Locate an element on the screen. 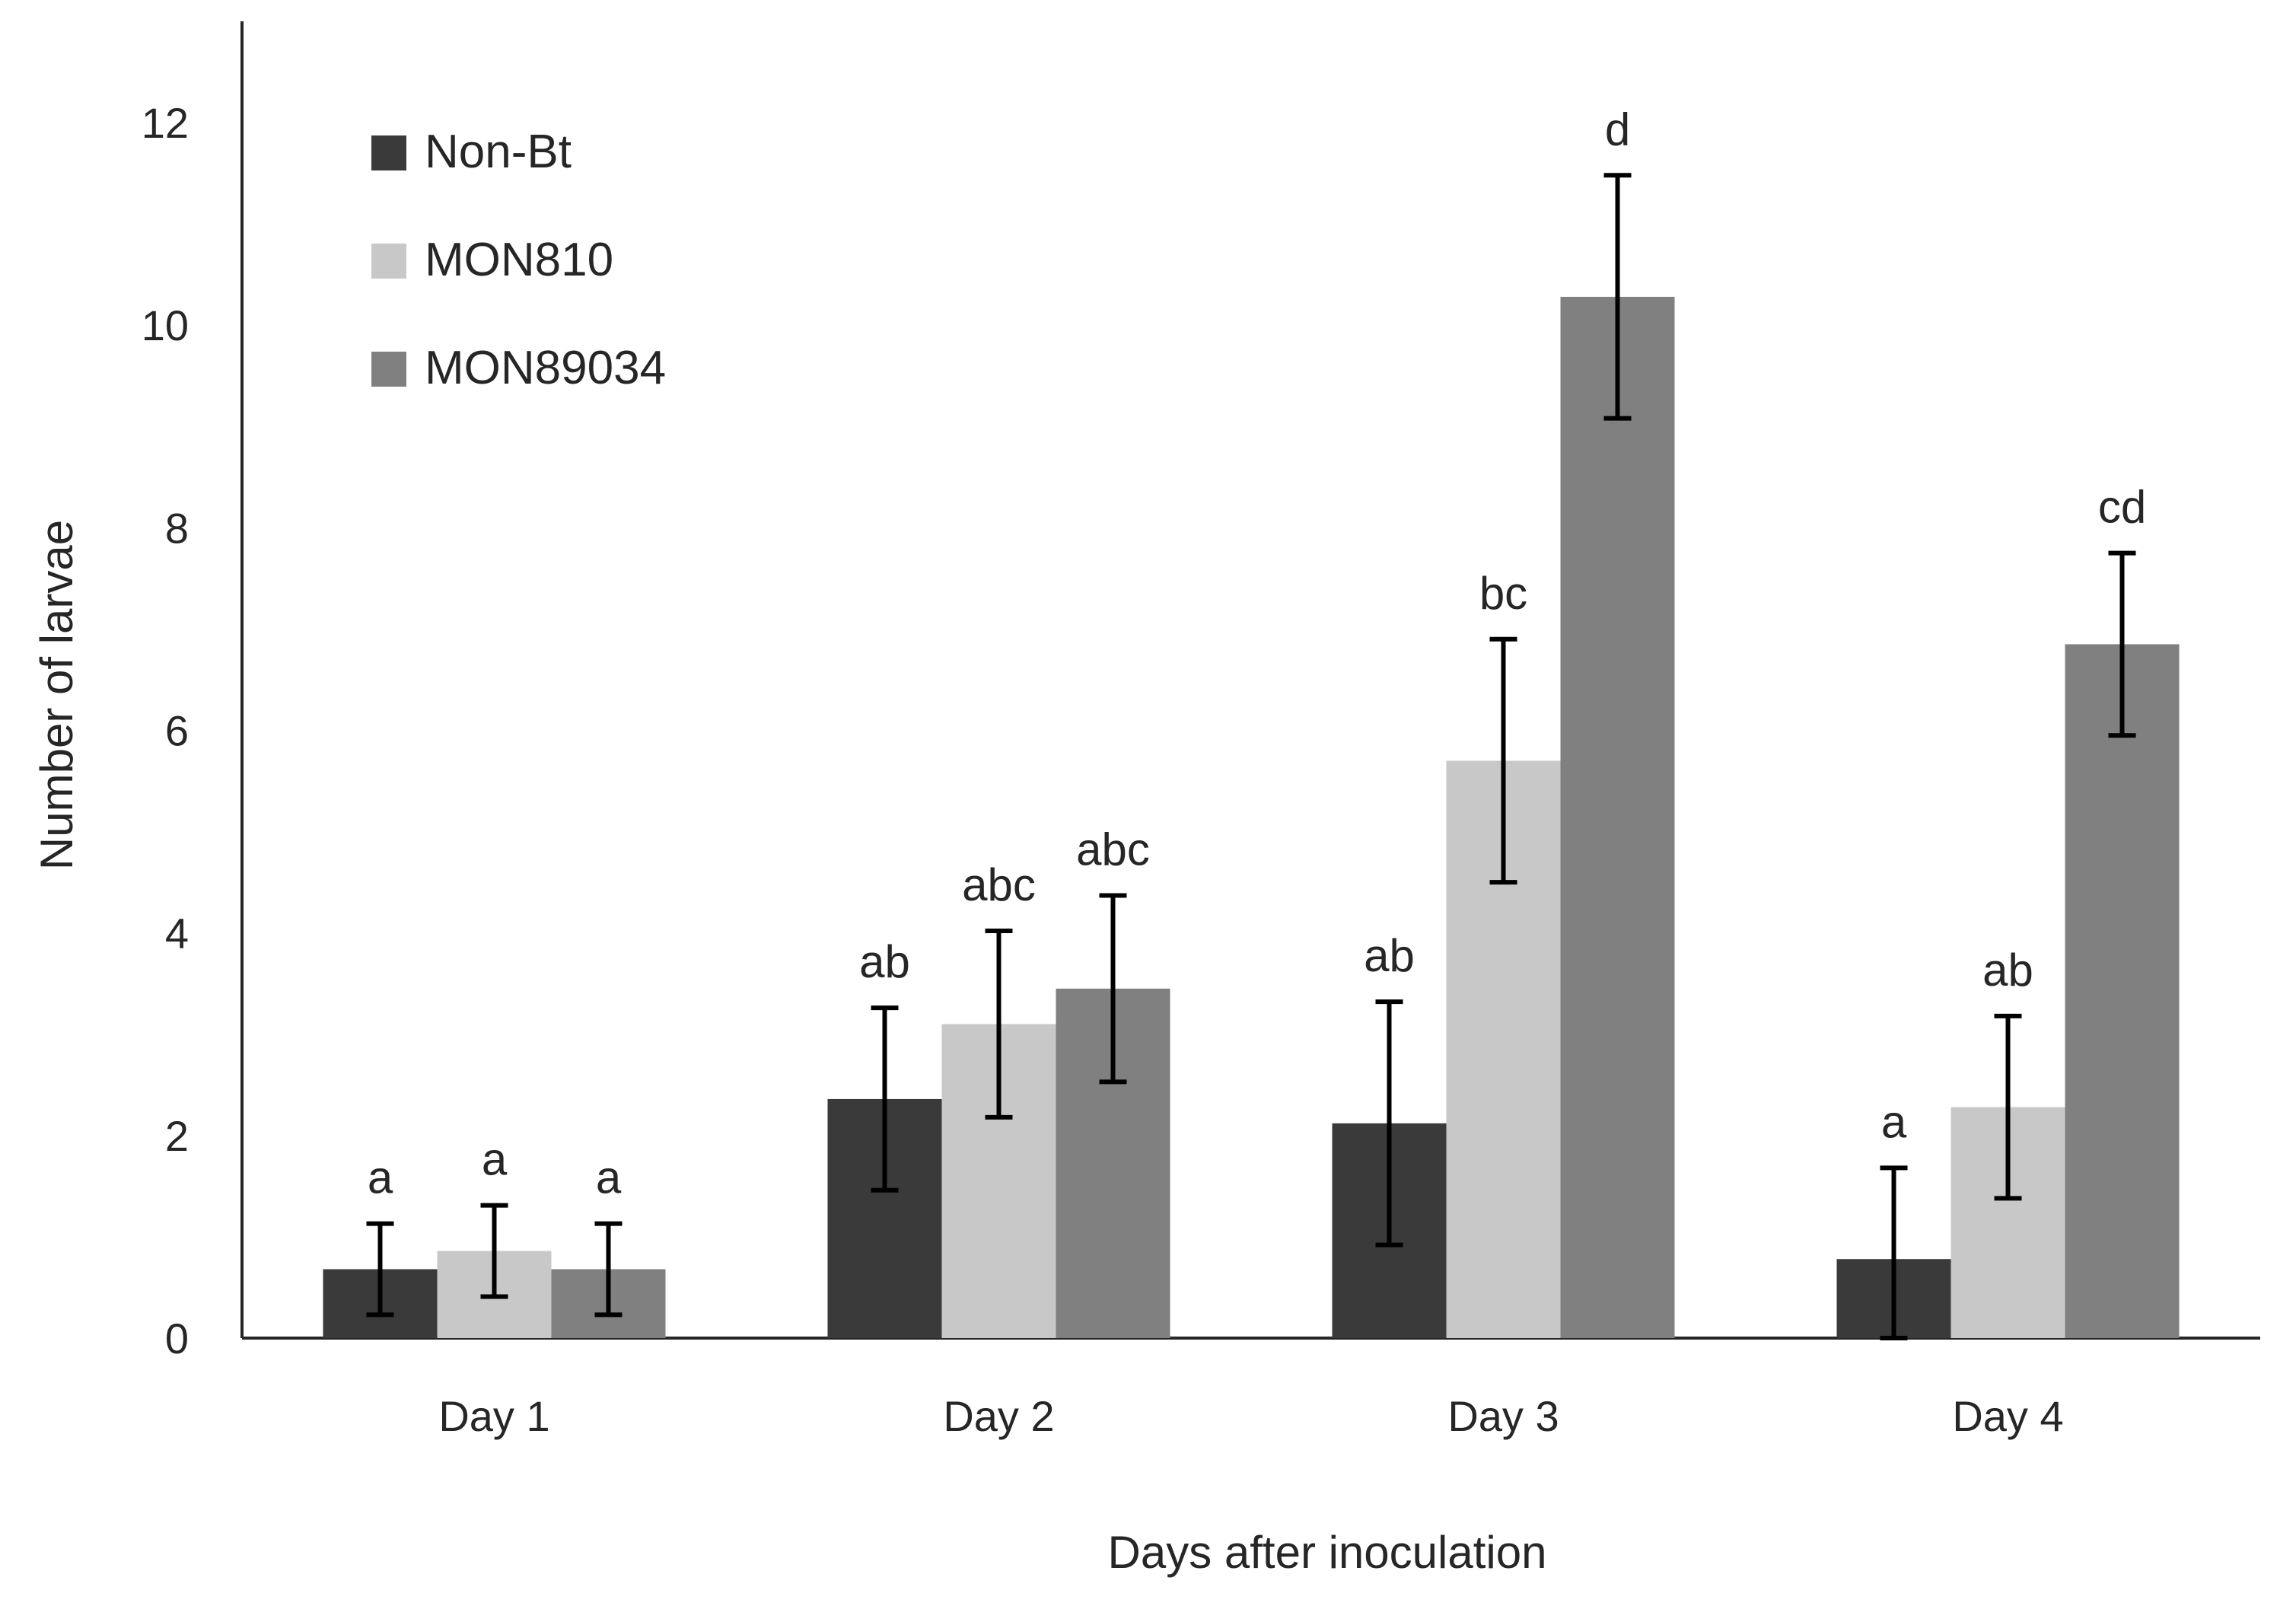  y-tick-label: 4 is located at coordinates (177, 934).